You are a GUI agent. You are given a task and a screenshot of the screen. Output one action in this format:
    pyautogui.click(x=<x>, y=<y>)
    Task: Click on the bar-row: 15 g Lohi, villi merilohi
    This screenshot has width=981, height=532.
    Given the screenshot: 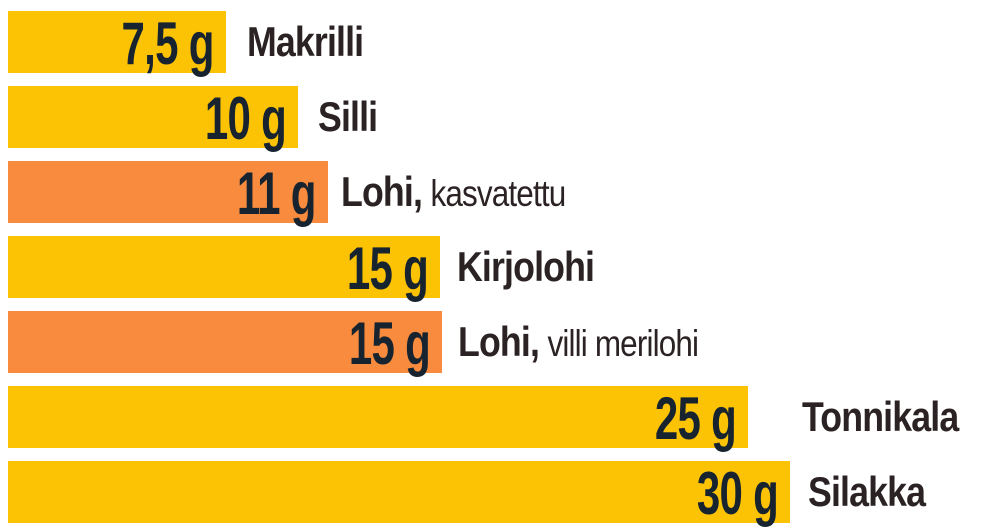 What is the action you would take?
    pyautogui.click(x=374, y=342)
    